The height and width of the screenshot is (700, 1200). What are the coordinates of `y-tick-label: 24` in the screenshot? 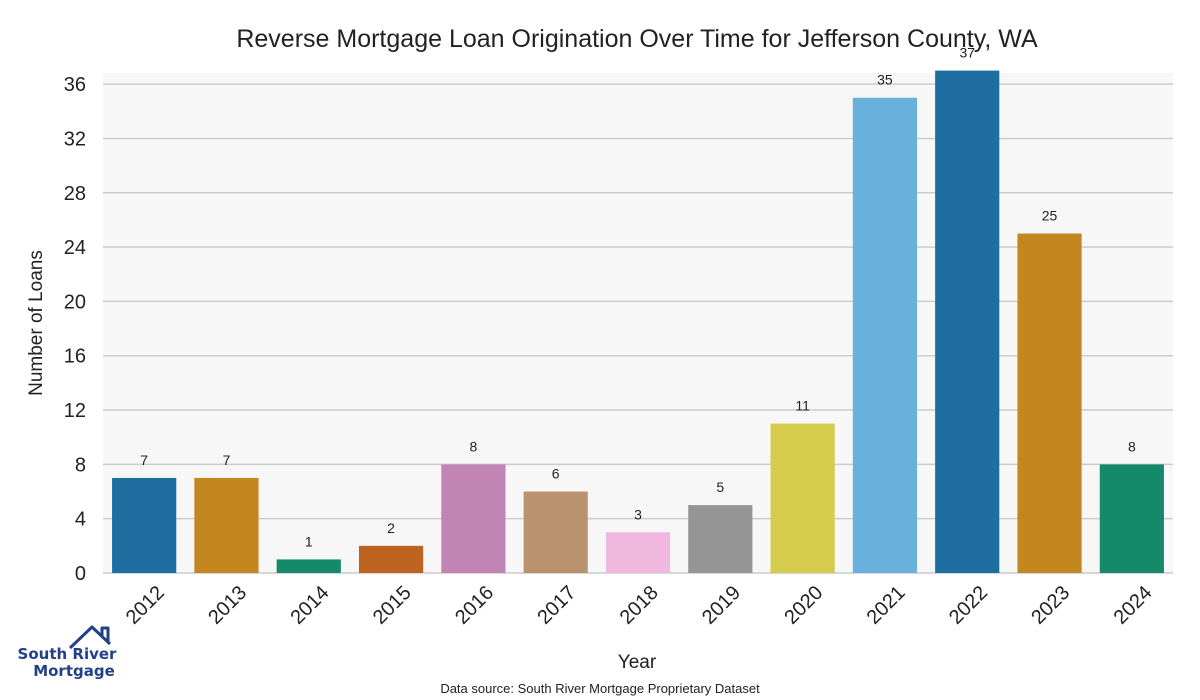 It's located at (75, 248).